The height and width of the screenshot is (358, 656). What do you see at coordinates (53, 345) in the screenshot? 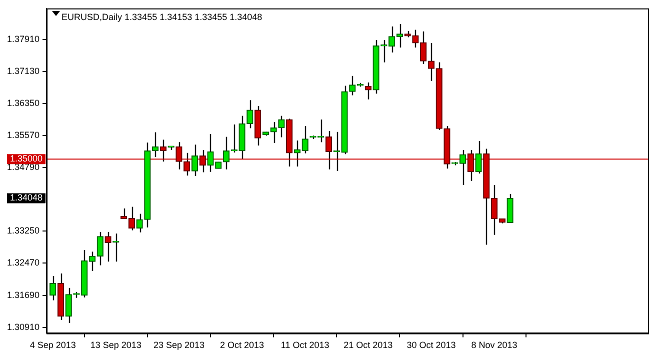
I see `x-tick-label: 4 Sep 2013` at bounding box center [53, 345].